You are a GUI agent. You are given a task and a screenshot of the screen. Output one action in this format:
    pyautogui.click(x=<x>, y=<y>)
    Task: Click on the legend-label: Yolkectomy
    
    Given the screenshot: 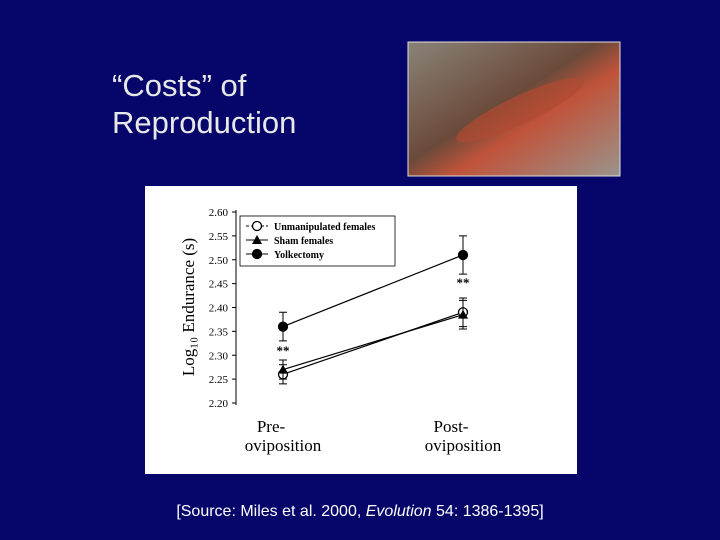 What is the action you would take?
    pyautogui.click(x=299, y=255)
    